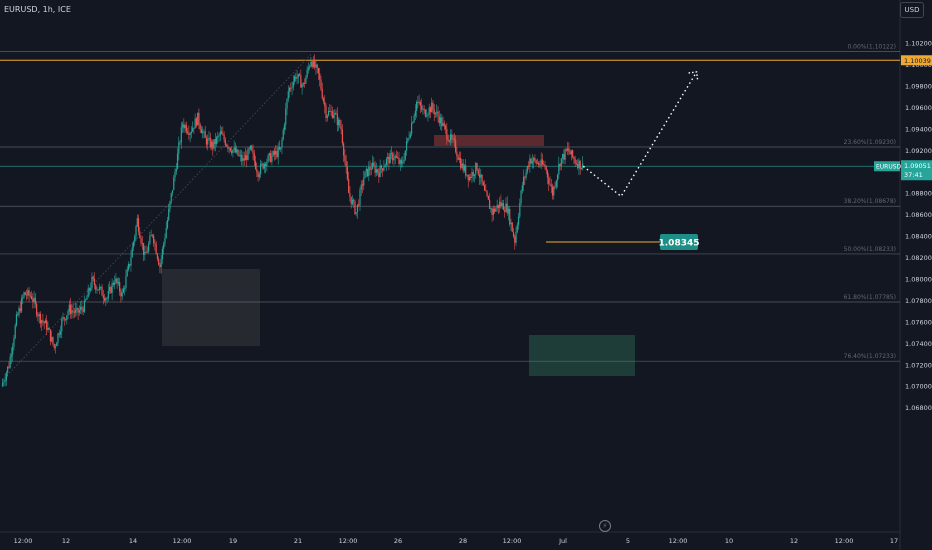  Describe the element at coordinates (678, 541) in the screenshot. I see `time-tick-label: 12:00` at that location.